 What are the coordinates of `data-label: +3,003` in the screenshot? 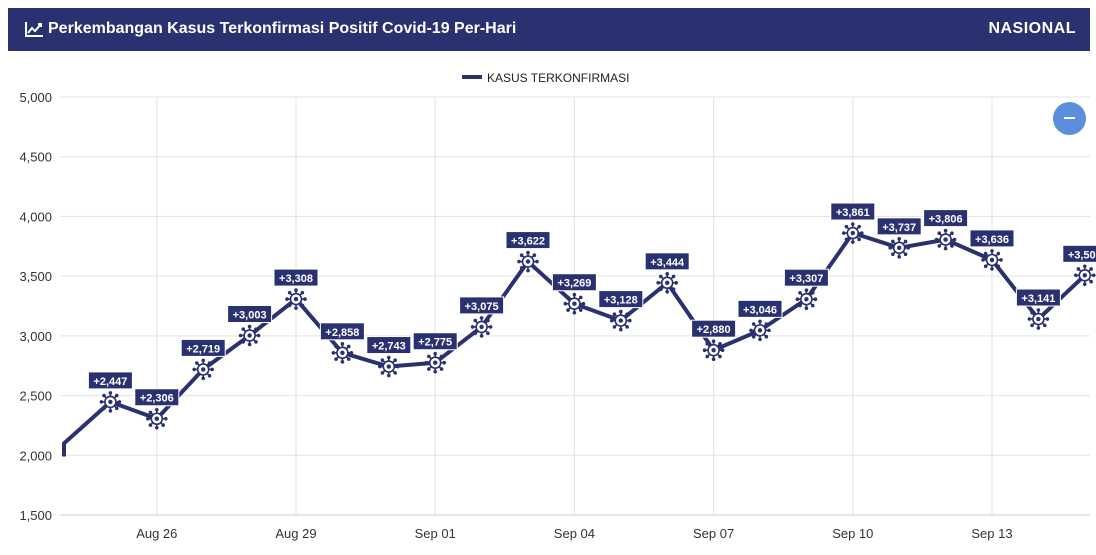 It's located at (250, 313).